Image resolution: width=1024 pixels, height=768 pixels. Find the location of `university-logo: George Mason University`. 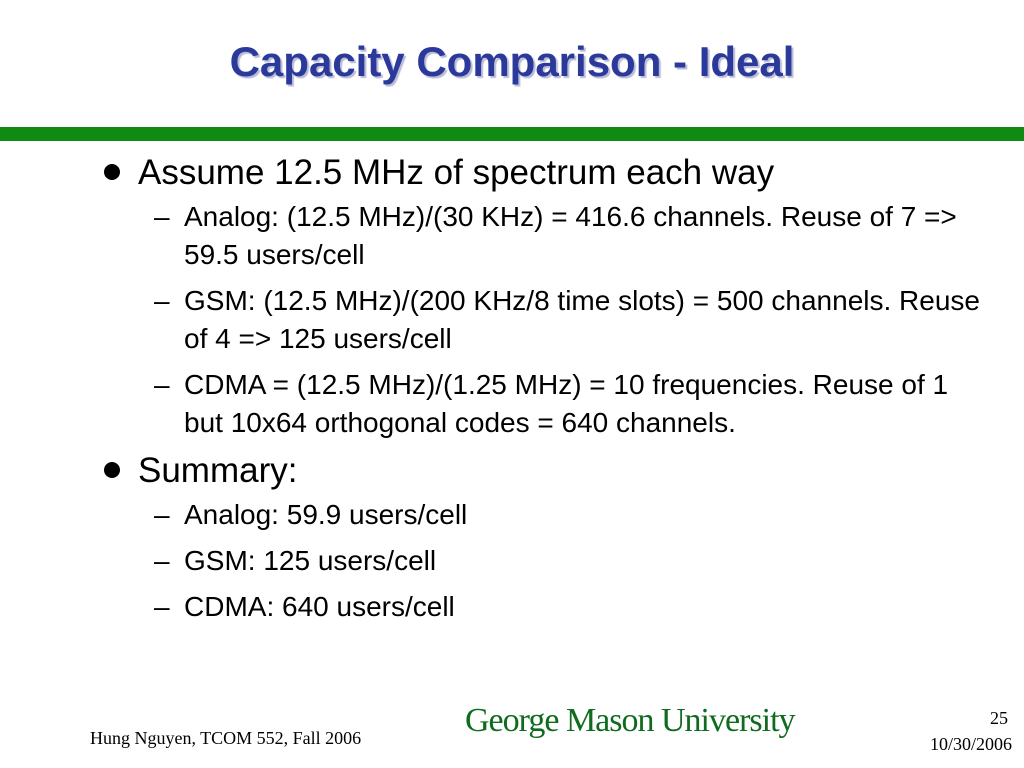

university-logo: George Mason University is located at coordinates (630, 720).